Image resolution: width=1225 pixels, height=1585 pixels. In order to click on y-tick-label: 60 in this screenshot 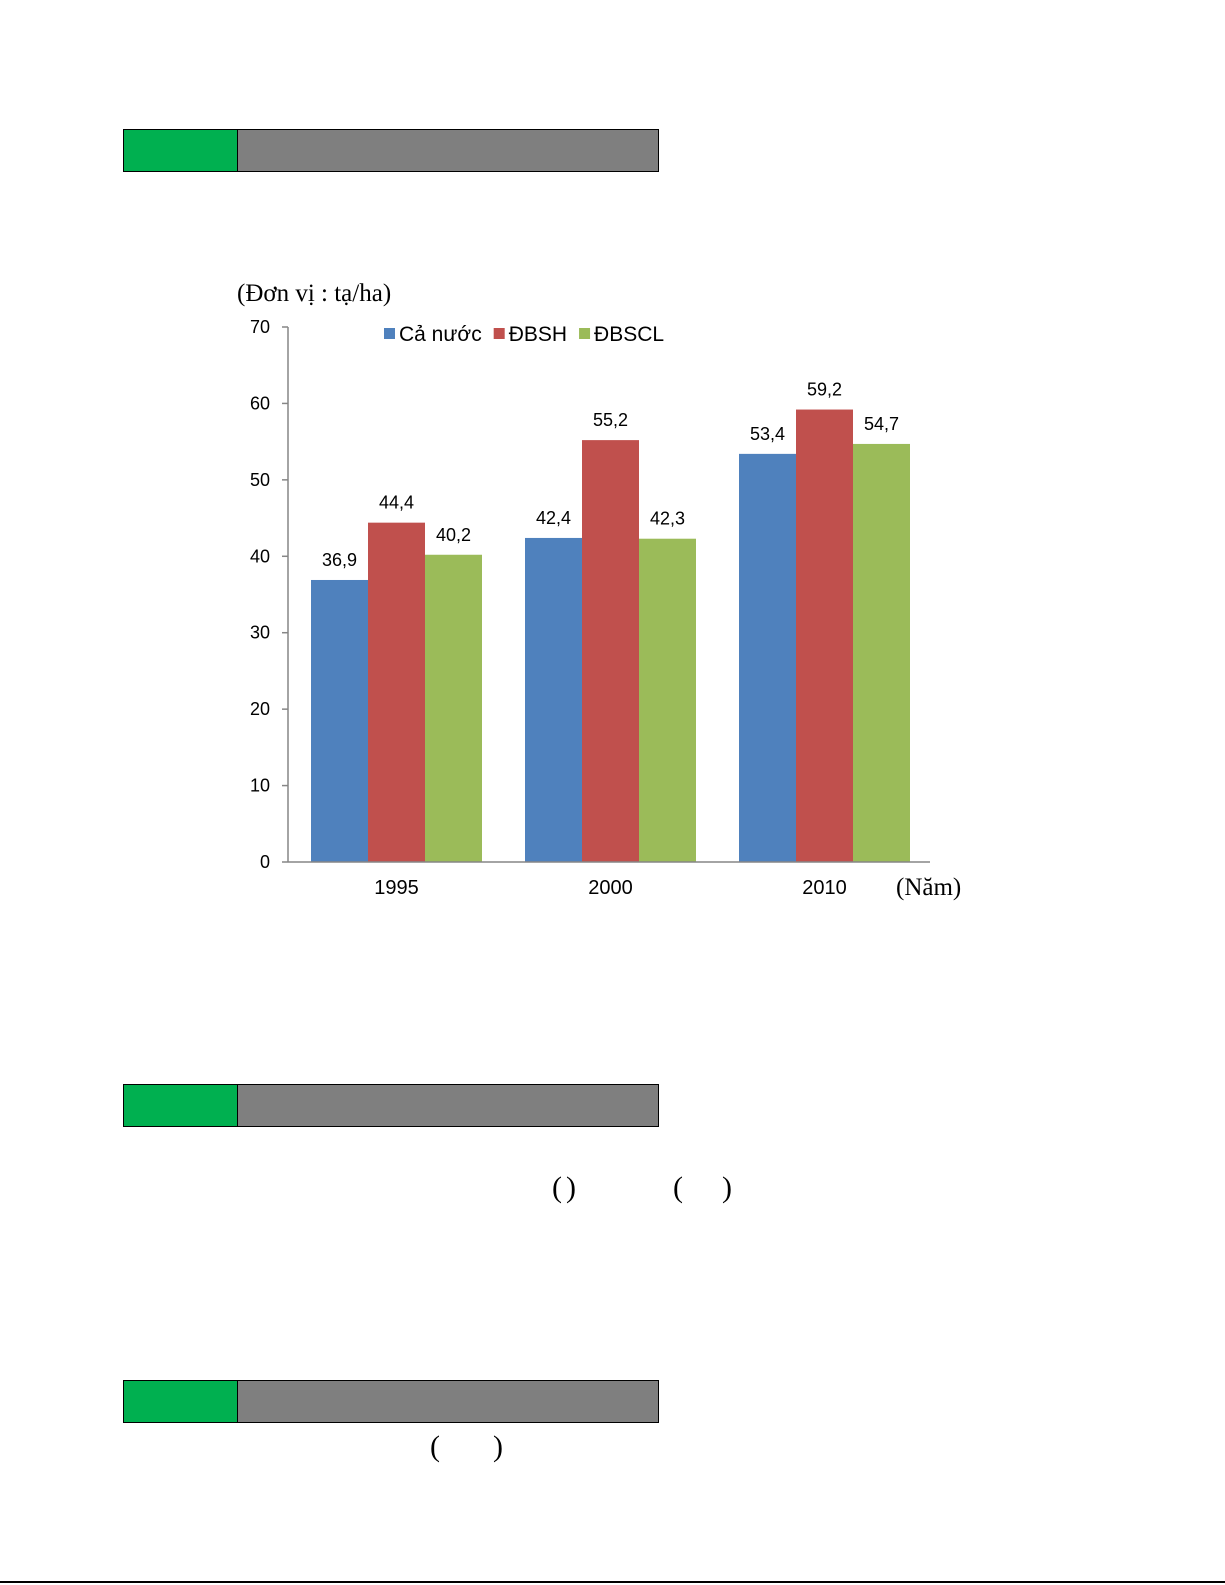, I will do `click(260, 403)`.